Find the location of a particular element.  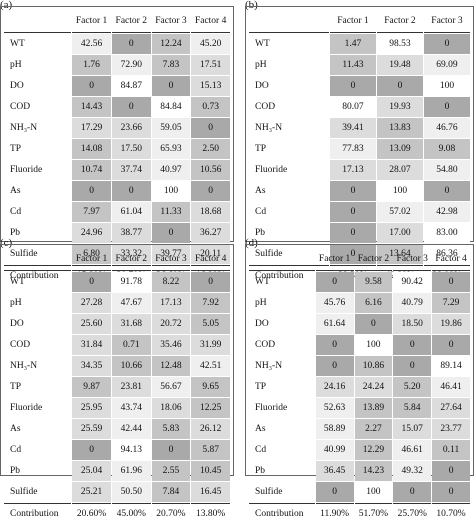

value-cell: 1.47 is located at coordinates (352, 44).